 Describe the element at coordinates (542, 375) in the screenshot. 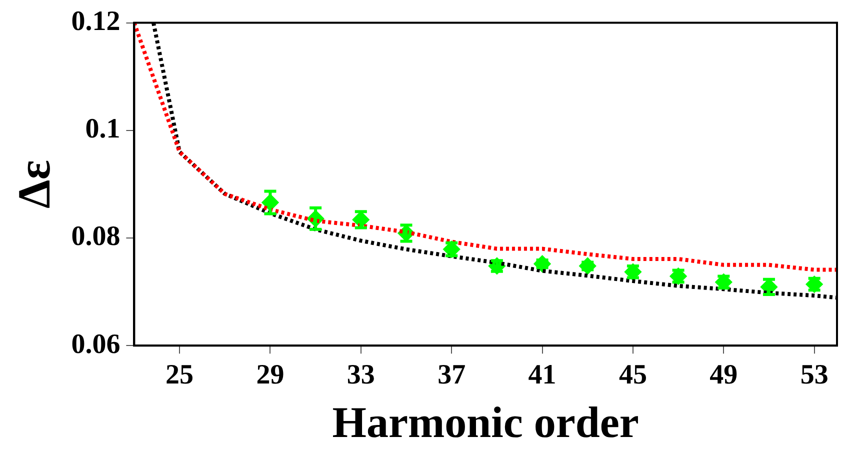

I see `x-tick-label: 41` at that location.